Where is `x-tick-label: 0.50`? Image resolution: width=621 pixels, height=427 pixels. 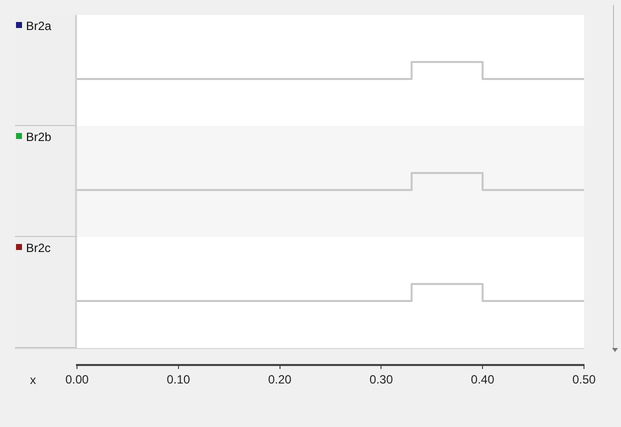
x-tick-label: 0.50 is located at coordinates (584, 379).